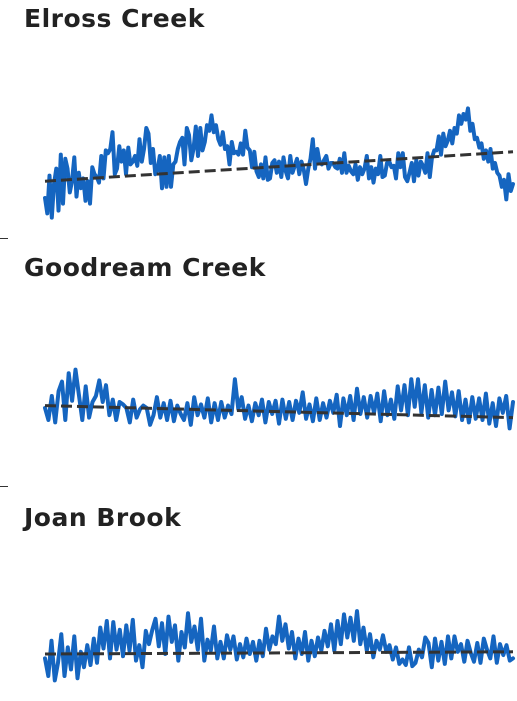 The height and width of the screenshot is (701, 517). What do you see at coordinates (103, 517) in the screenshot?
I see `panel-title-joan-brook: Joan Brook` at bounding box center [103, 517].